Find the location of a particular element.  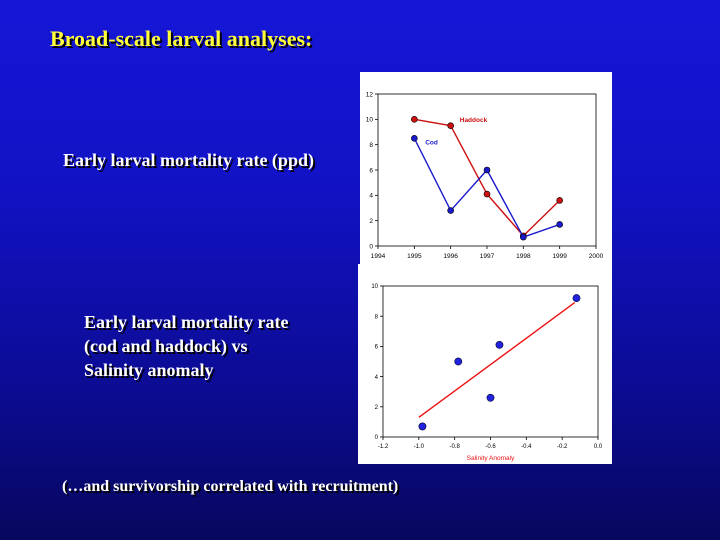

x-tick-label: 1995 is located at coordinates (414, 256).